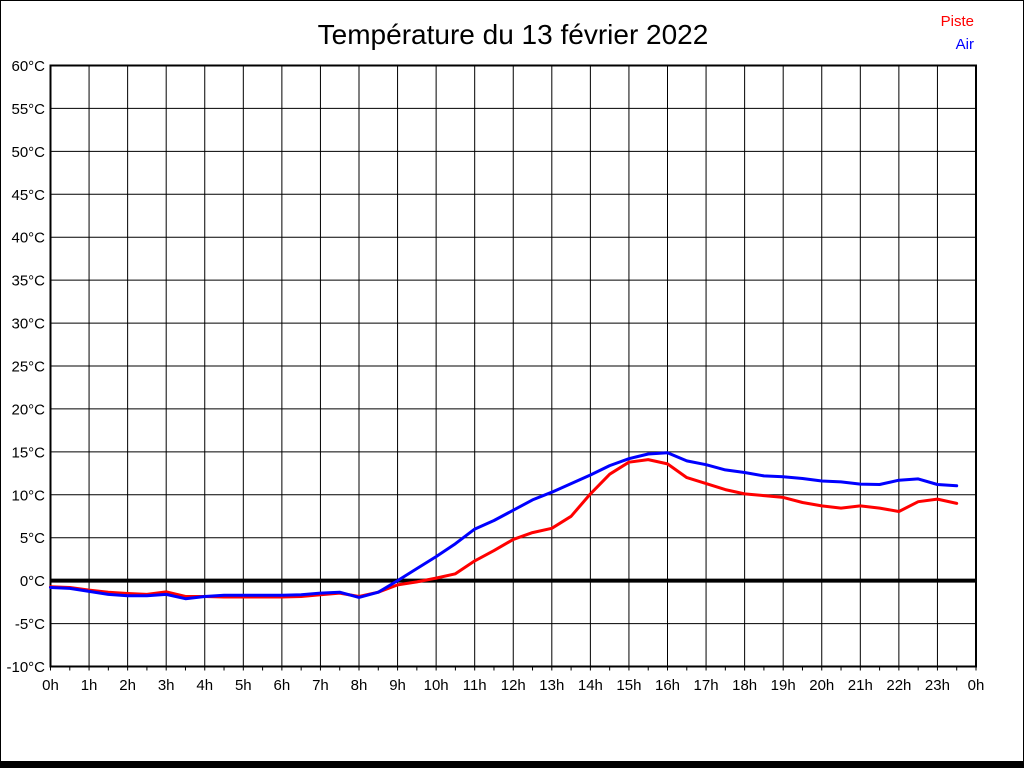  What do you see at coordinates (551, 685) in the screenshot?
I see `x-tick-label: 13h` at bounding box center [551, 685].